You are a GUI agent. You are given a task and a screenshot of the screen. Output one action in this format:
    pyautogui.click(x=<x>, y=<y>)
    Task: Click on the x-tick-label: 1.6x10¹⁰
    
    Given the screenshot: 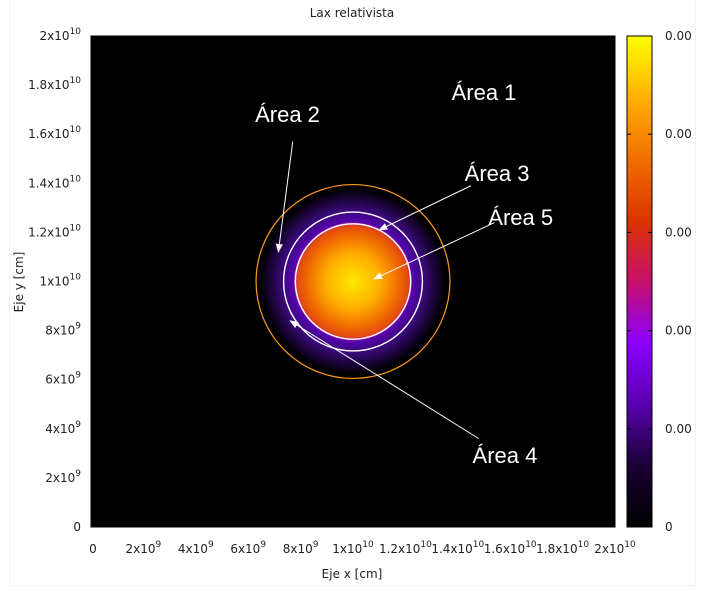 What is the action you would take?
    pyautogui.click(x=510, y=548)
    